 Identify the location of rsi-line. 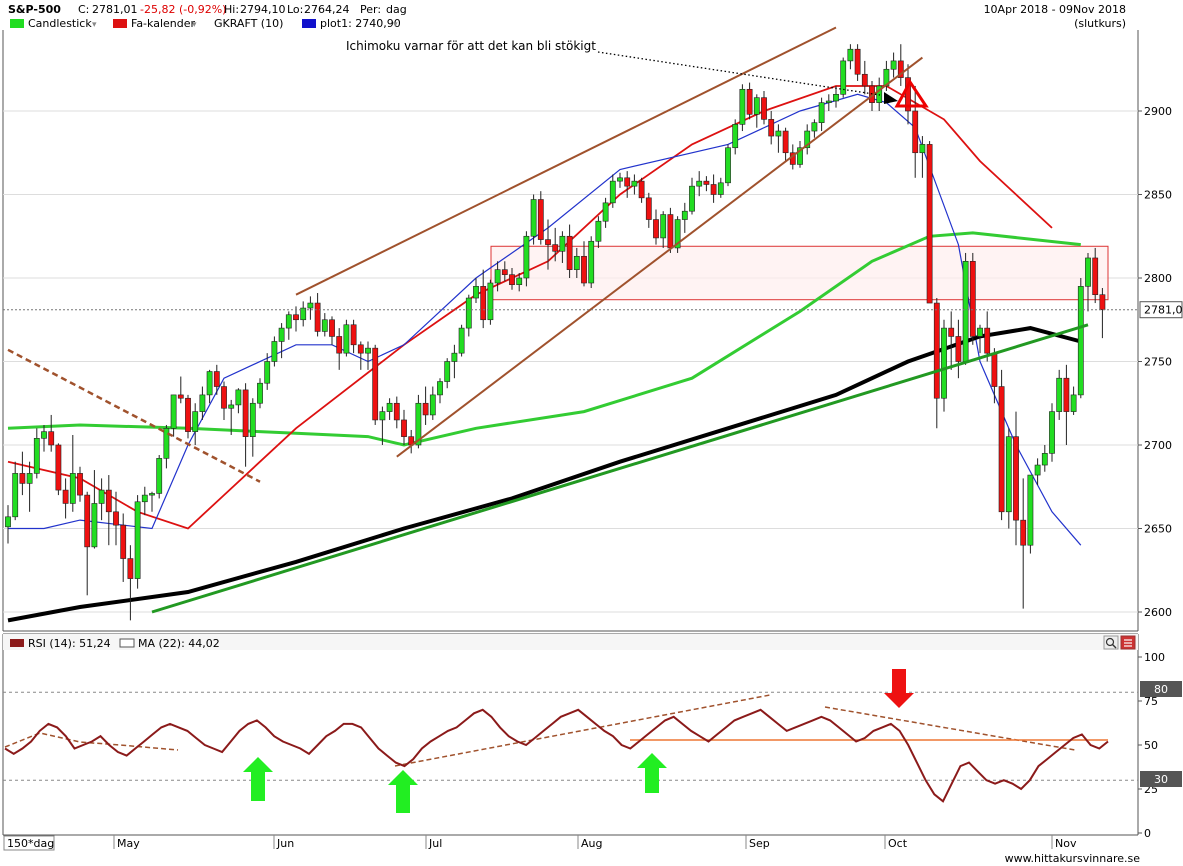
(556, 755).